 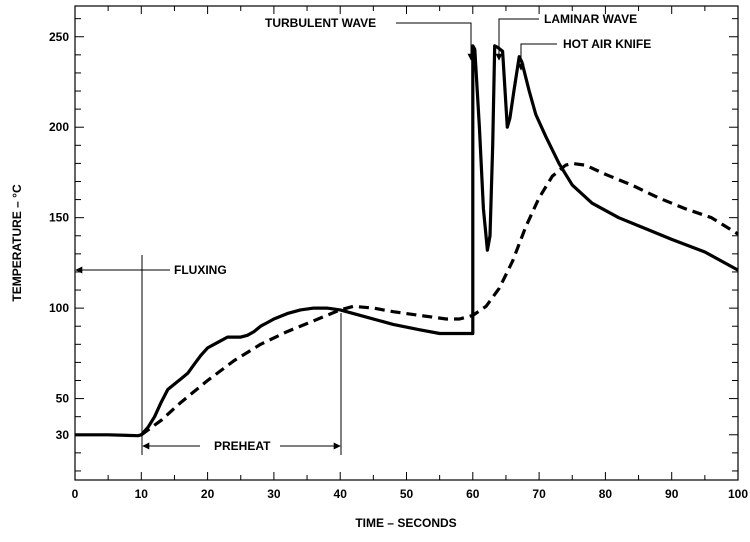 What do you see at coordinates (59, 37) in the screenshot?
I see `y-tick-label: 250` at bounding box center [59, 37].